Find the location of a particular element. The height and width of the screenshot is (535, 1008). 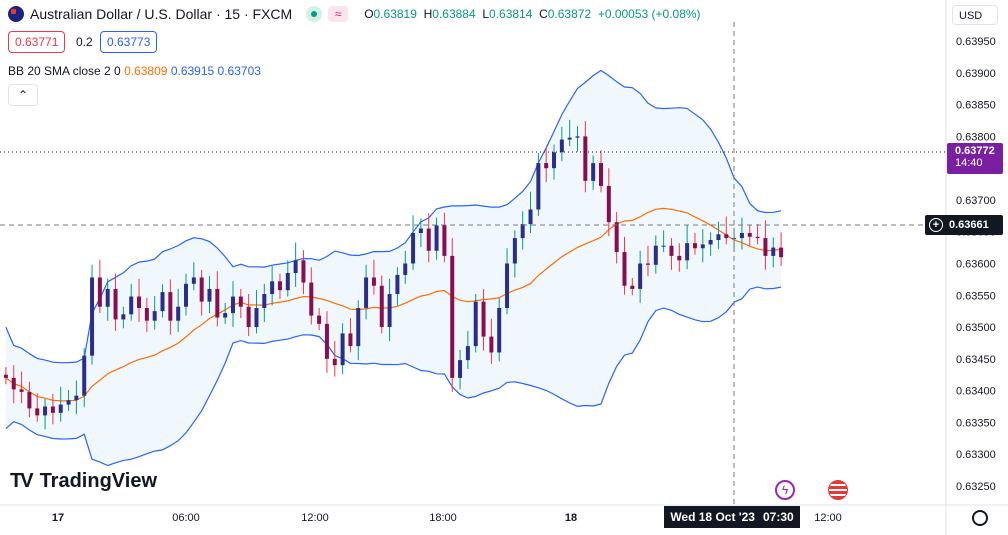

add-alert-icon: + is located at coordinates (936, 225).